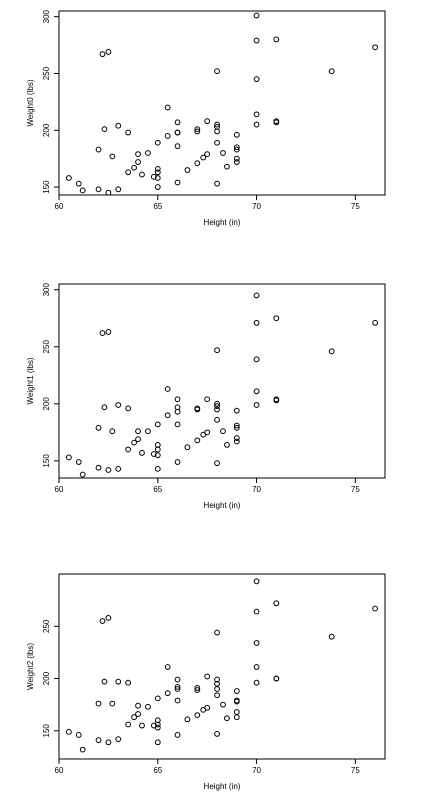 This screenshot has height=810, width=421. What do you see at coordinates (30, 666) in the screenshot?
I see `y-axis-label: Weight2 (lbs)` at bounding box center [30, 666].